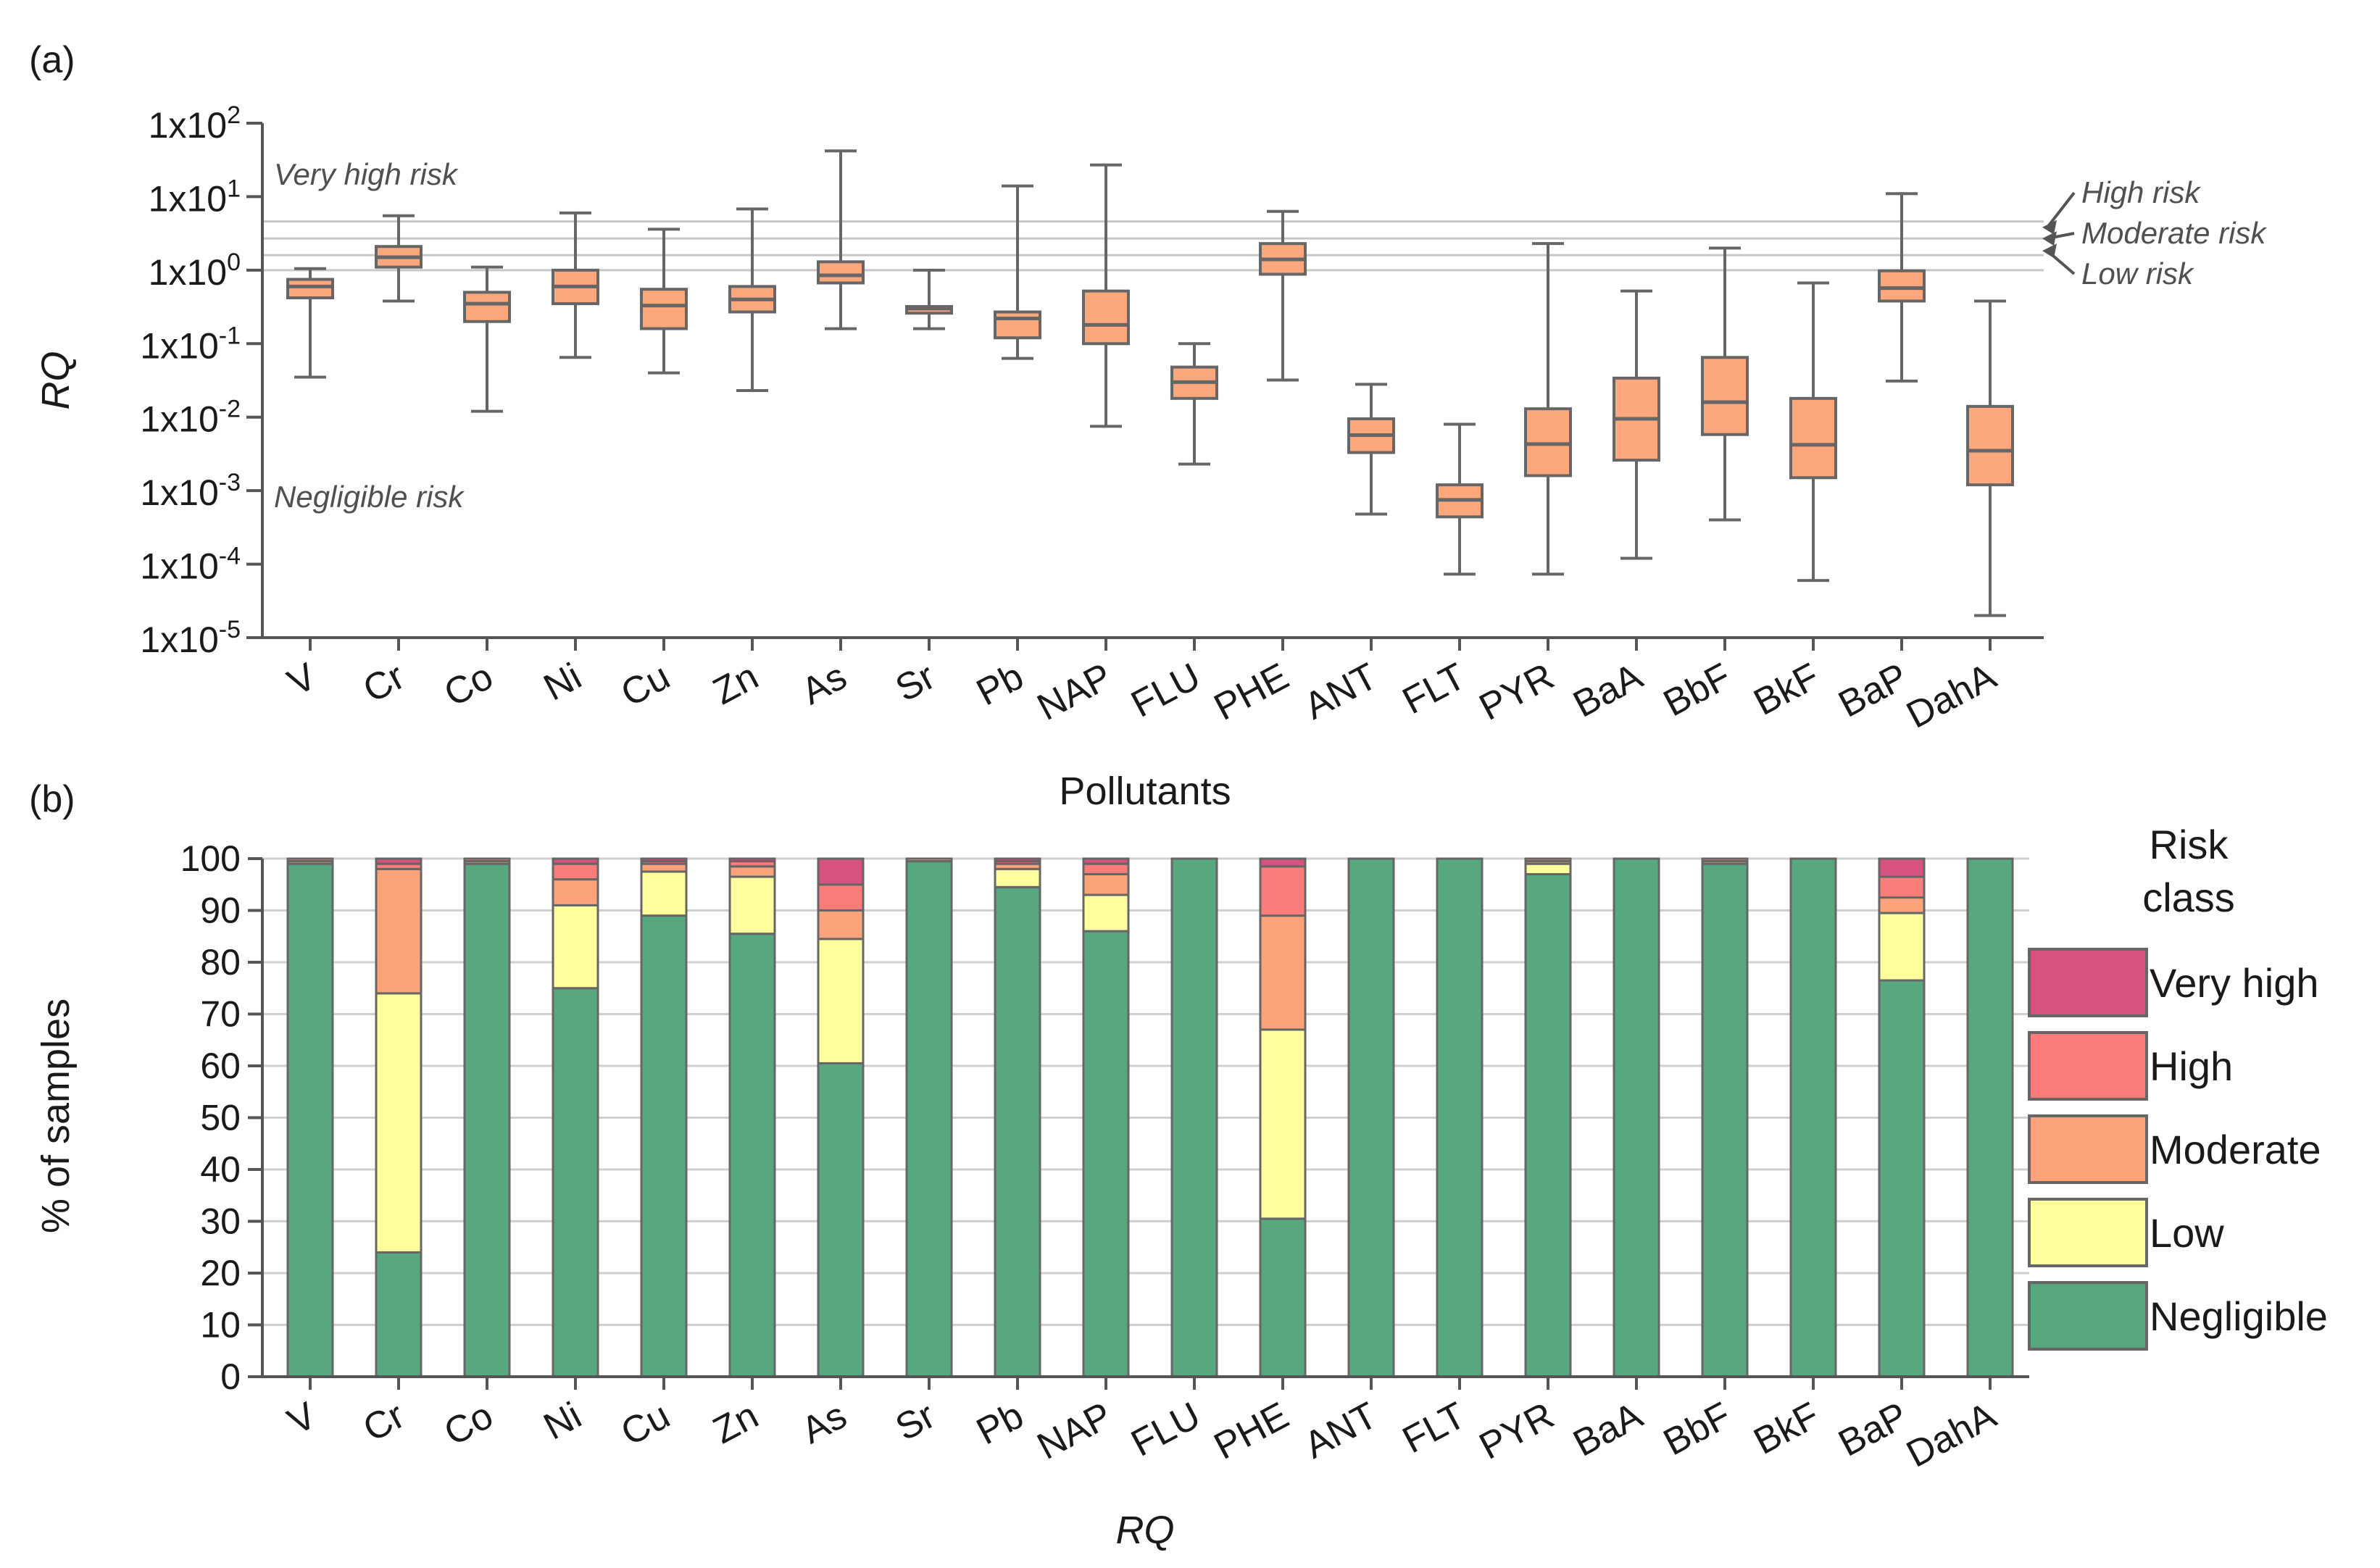 The height and width of the screenshot is (1568, 2380). Describe the element at coordinates (1194, 404) in the screenshot. I see `box-FLU` at that location.